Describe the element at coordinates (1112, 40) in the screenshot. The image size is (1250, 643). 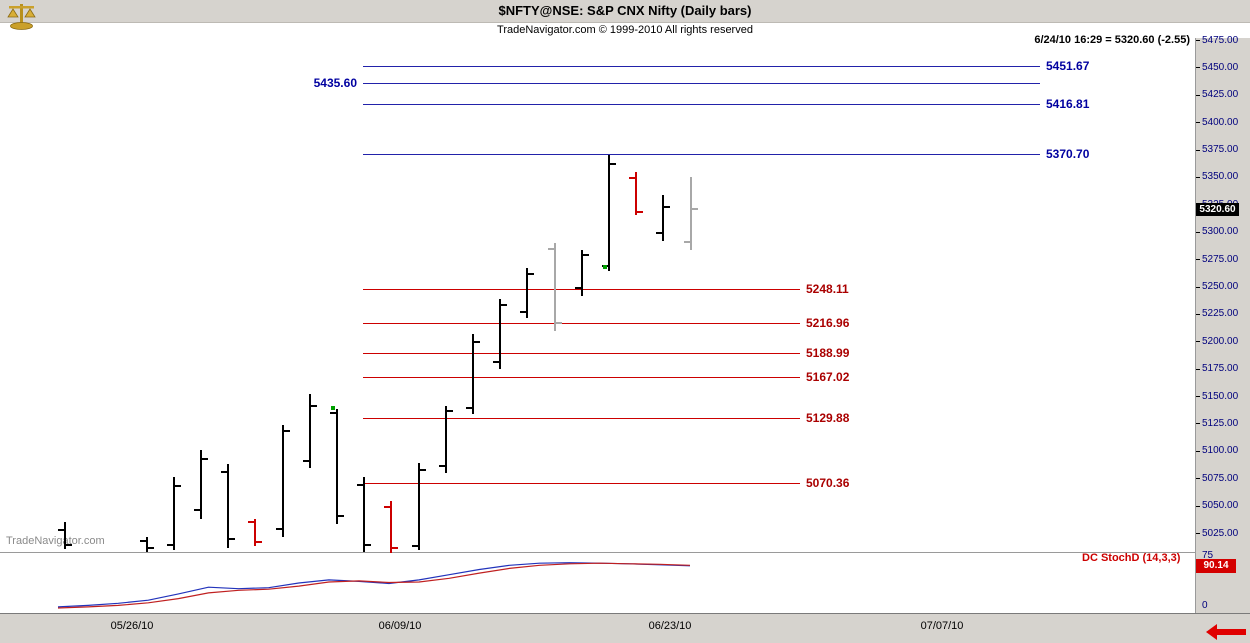
I see `last-quote-readout: 6/24/10 16:29 = 5320.60 (-2.55)` at that location.